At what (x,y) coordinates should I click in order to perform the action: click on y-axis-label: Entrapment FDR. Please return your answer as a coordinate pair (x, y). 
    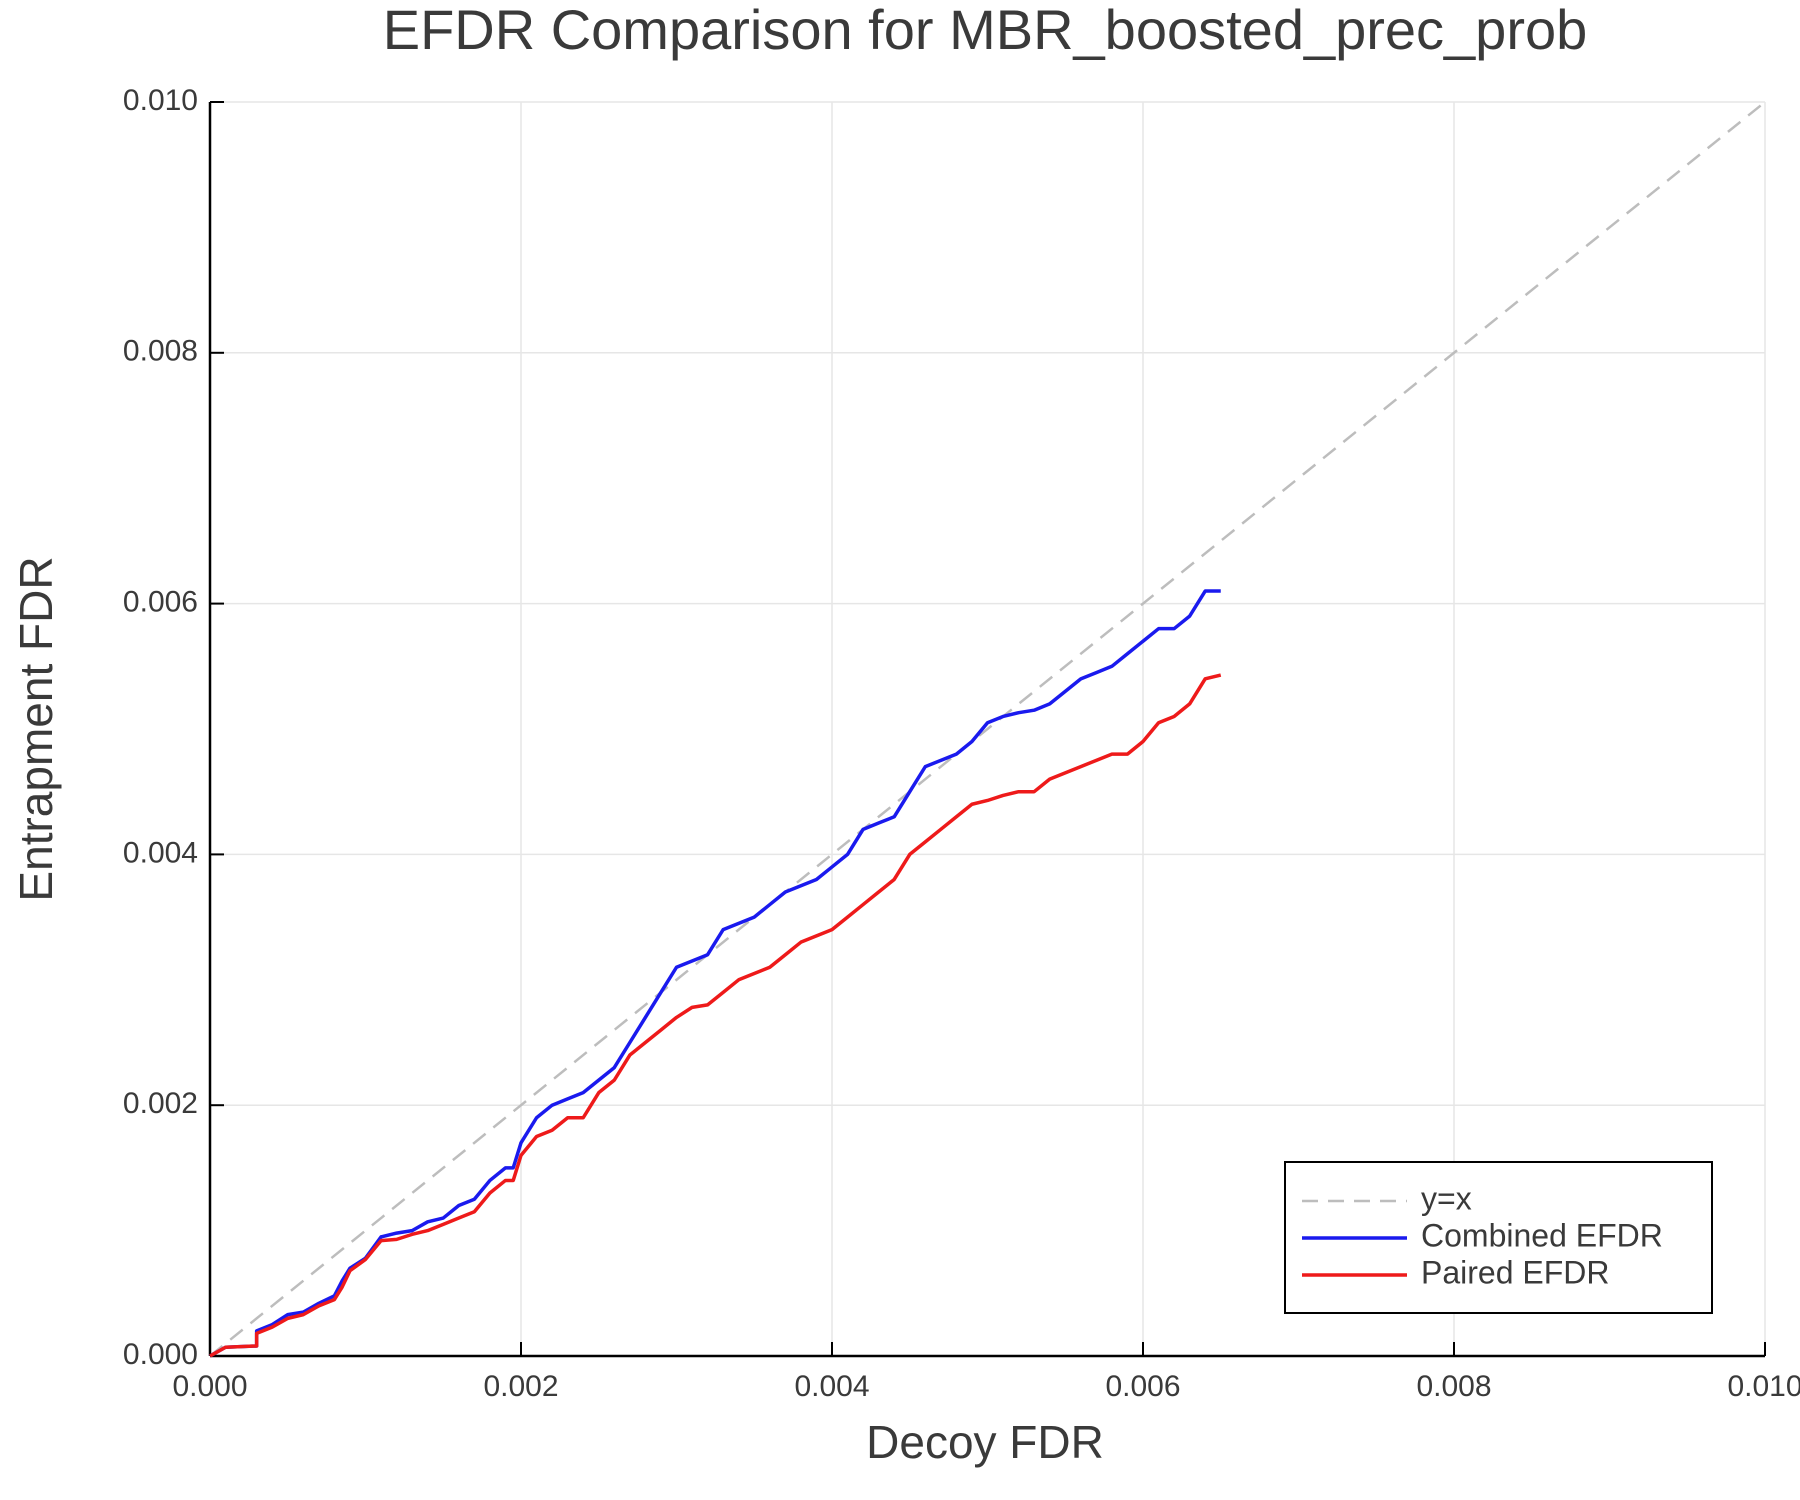
    Looking at the image, I should click on (36, 728).